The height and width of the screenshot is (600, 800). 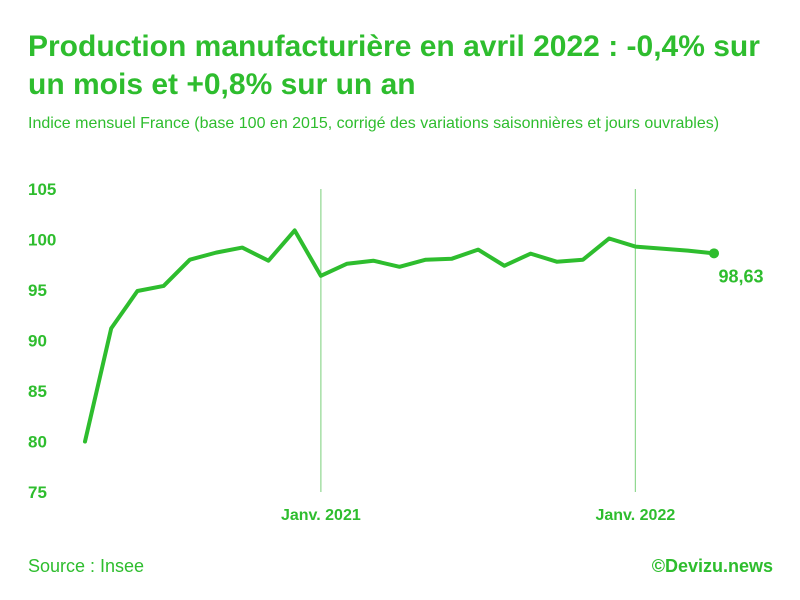 What do you see at coordinates (635, 515) in the screenshot?
I see `x-marker-label: Janv. 2022` at bounding box center [635, 515].